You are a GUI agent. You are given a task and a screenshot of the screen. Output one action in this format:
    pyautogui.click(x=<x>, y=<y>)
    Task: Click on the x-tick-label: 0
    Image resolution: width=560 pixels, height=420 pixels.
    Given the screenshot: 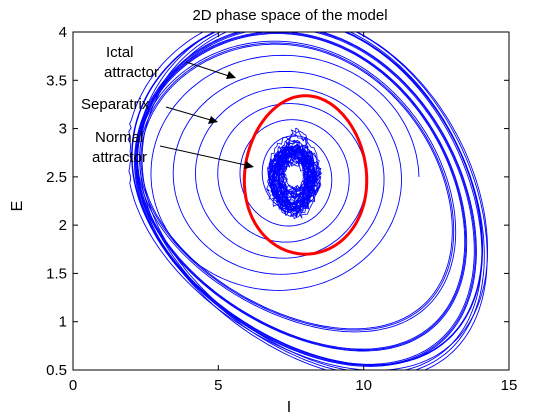 What is the action you would take?
    pyautogui.click(x=73, y=385)
    